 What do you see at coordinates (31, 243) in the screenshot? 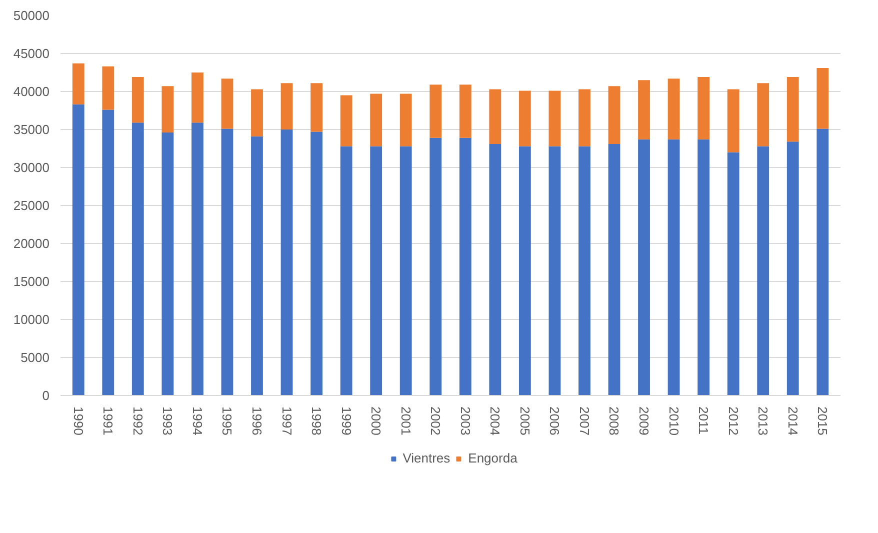
I see `y-tick-label: 20000` at bounding box center [31, 243].